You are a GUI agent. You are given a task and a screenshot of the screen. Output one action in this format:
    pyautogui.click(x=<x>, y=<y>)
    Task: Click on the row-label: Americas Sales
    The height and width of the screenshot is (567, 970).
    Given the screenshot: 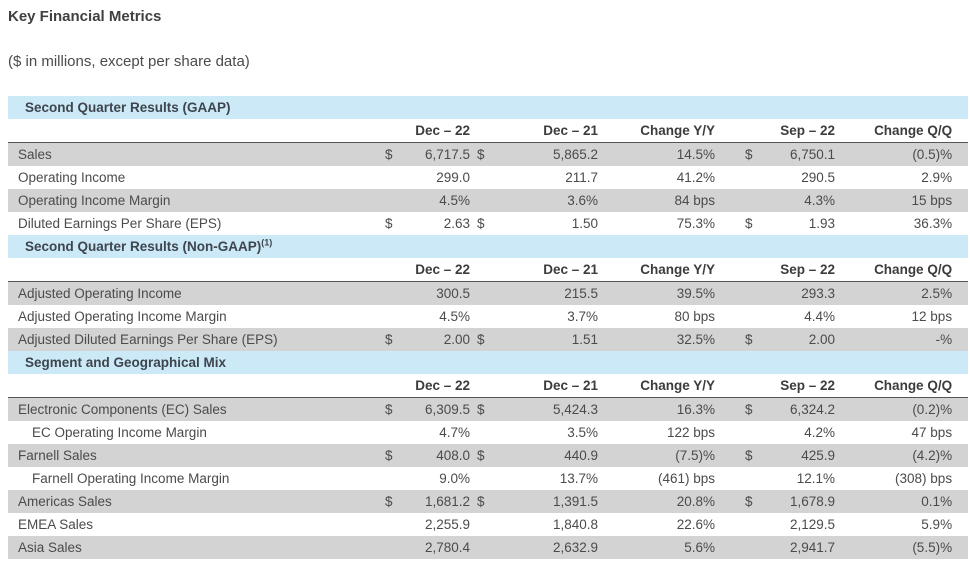 What is the action you would take?
    pyautogui.click(x=195, y=501)
    